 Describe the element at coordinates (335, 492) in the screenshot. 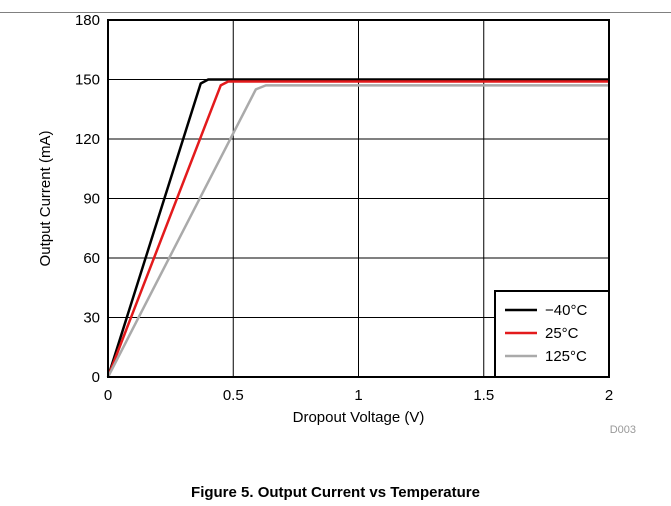

I see `figure-caption: Figure 5. Output Current vs Temperature` at that location.